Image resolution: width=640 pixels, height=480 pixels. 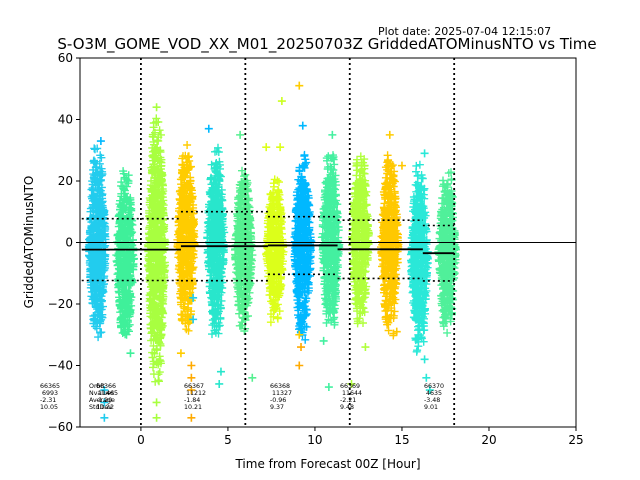 I want to click on x-tick-label-4: 20, so click(x=488, y=440).